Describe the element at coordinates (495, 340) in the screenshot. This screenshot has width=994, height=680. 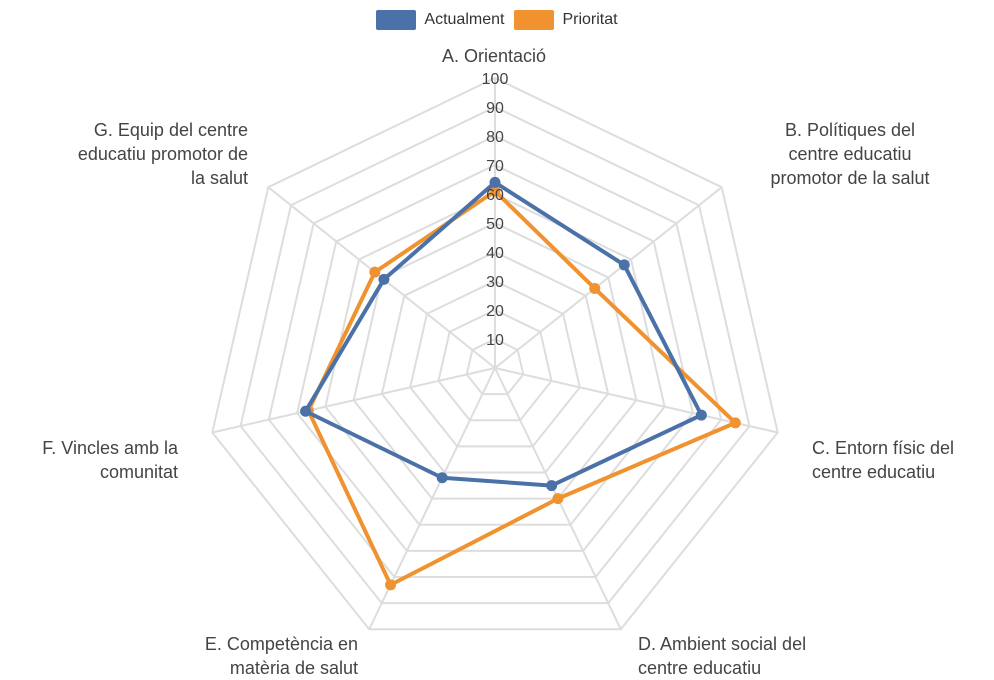
I see `tick-label-10: 10` at that location.